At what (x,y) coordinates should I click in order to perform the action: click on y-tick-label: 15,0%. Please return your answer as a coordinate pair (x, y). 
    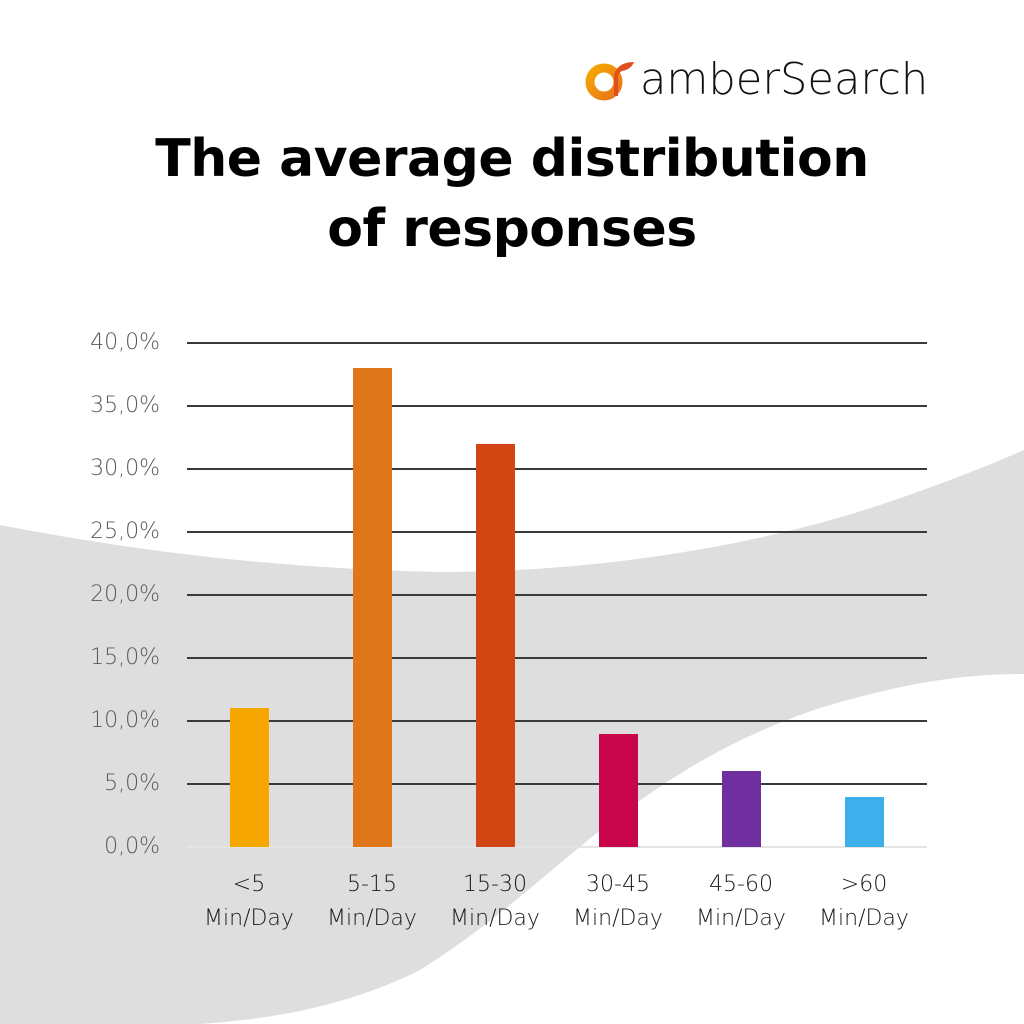
    Looking at the image, I should click on (125, 657).